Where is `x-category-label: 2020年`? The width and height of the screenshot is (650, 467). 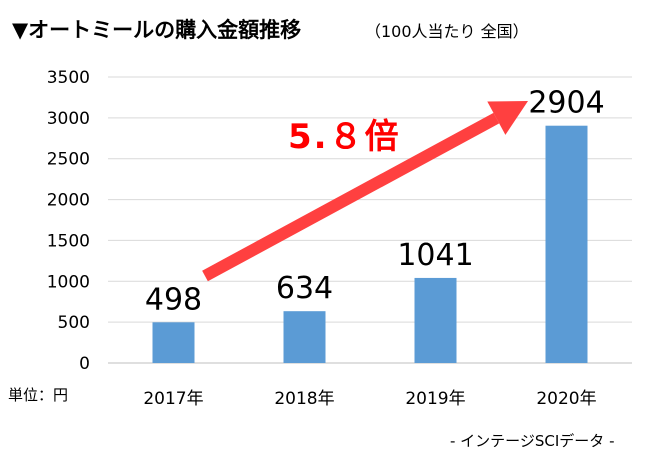 x-category-label: 2020年 is located at coordinates (566, 399).